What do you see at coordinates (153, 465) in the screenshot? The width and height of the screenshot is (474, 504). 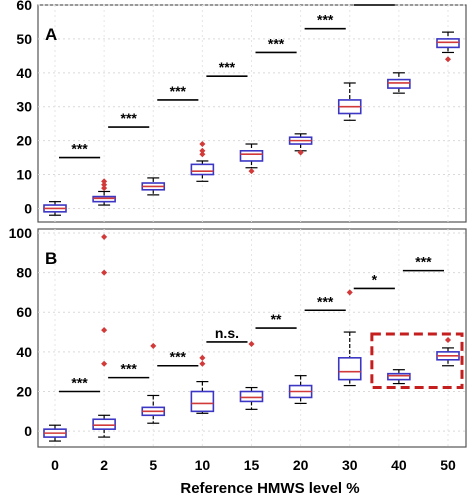 I see `x-tick-label: 5` at bounding box center [153, 465].